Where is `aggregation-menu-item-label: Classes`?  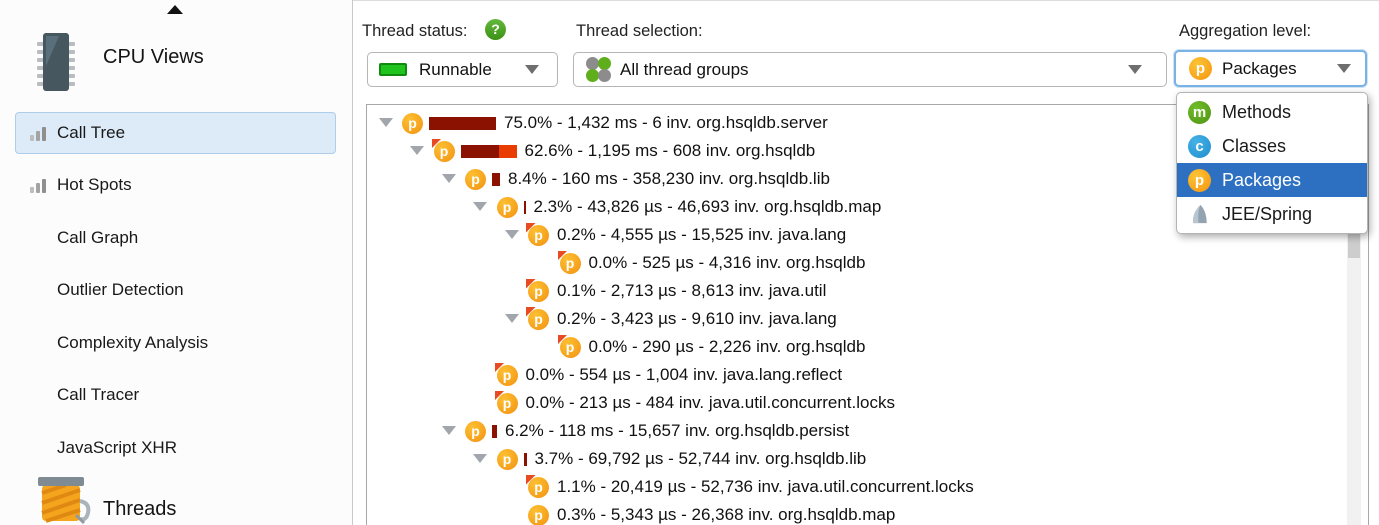
aggregation-menu-item-label: Classes is located at coordinates (1254, 145).